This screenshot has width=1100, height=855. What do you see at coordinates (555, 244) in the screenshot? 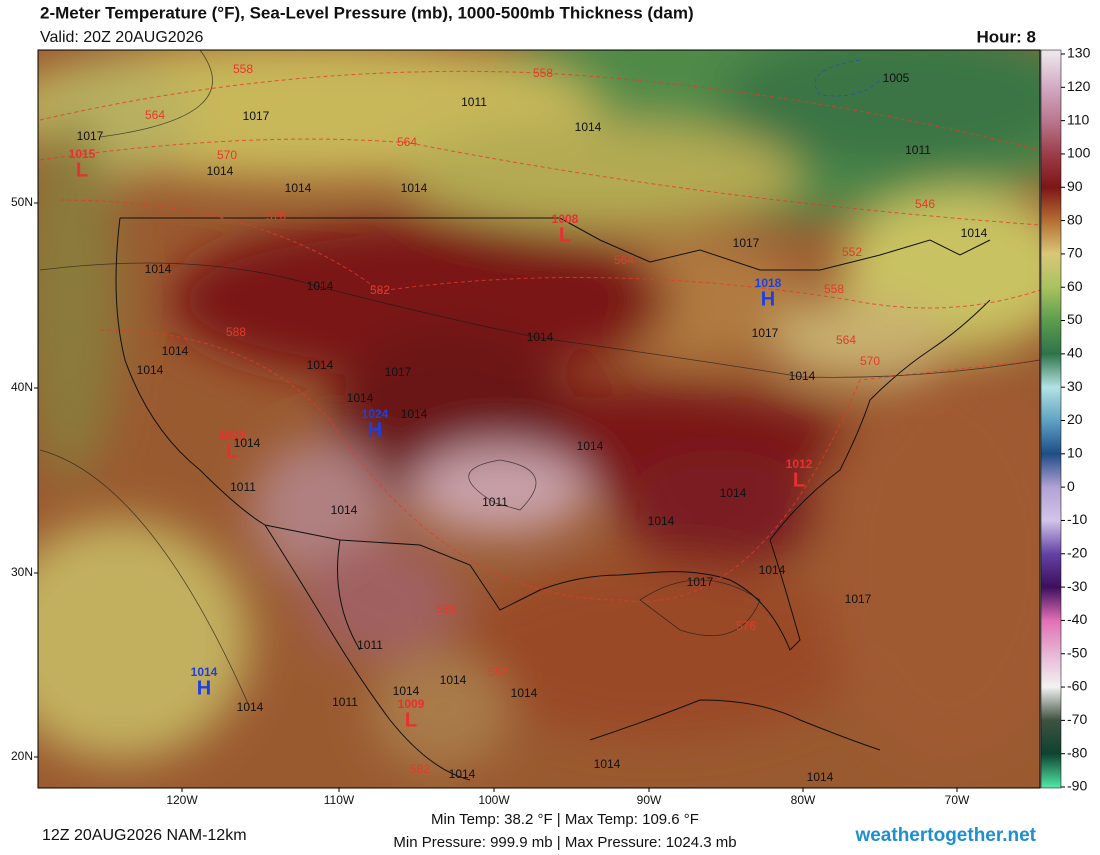
I see `border-line` at bounding box center [555, 244].